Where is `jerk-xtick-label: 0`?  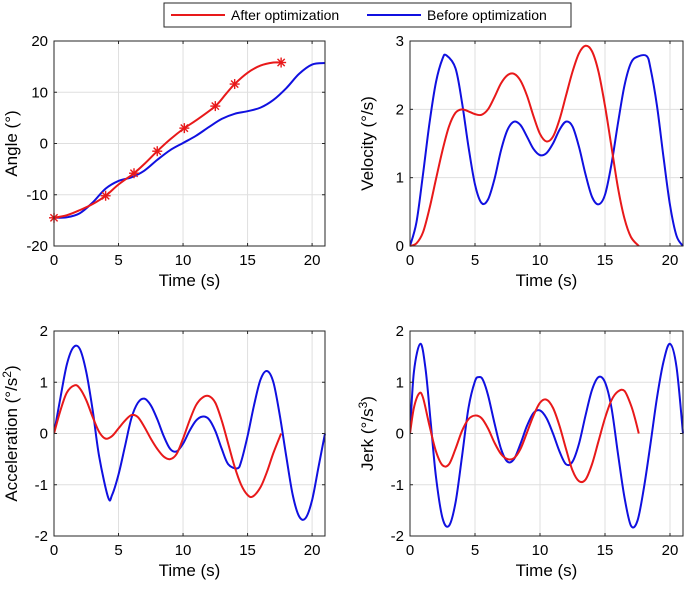
jerk-xtick-label: 0 is located at coordinates (410, 550).